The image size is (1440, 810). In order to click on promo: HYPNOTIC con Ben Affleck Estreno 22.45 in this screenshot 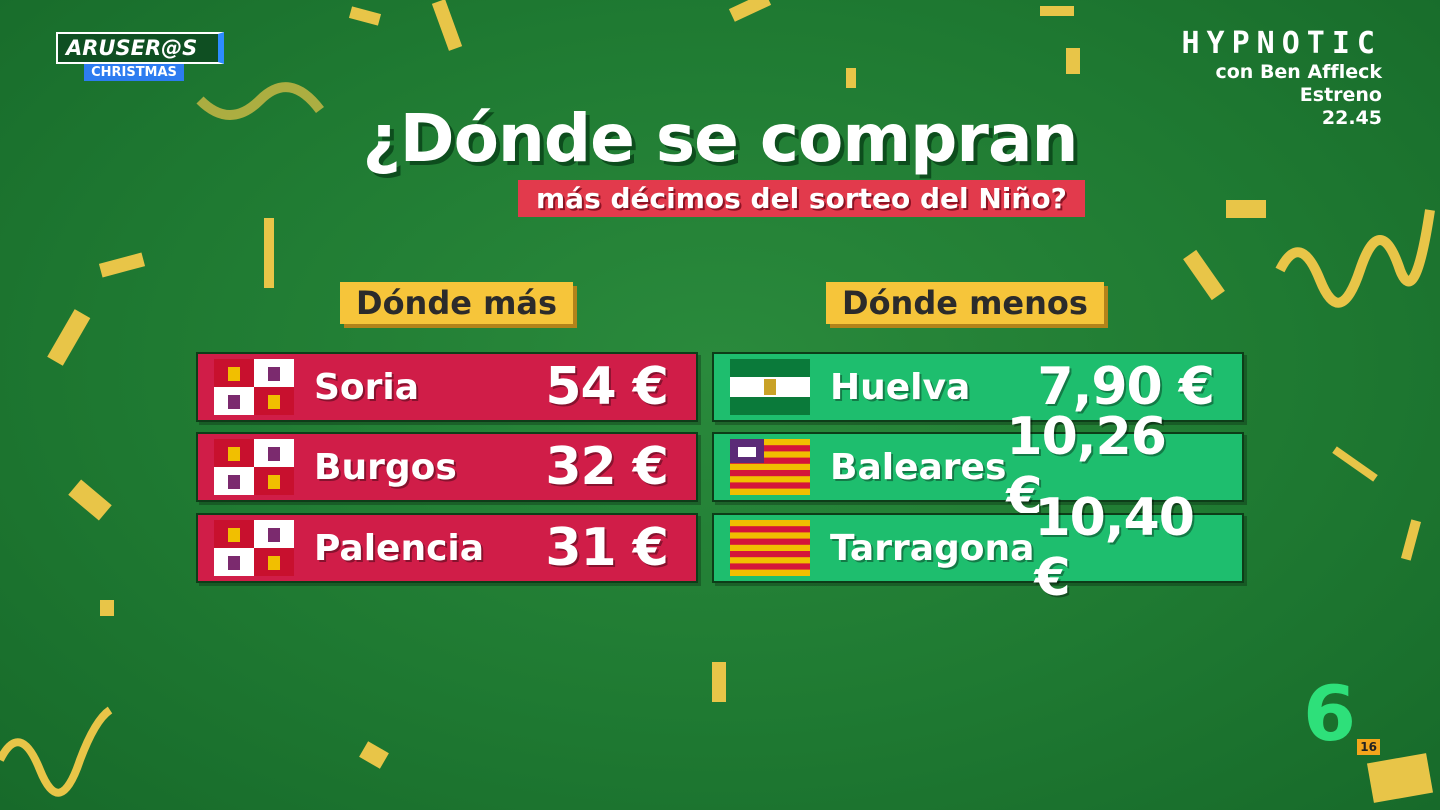, I will do `click(1282, 78)`.